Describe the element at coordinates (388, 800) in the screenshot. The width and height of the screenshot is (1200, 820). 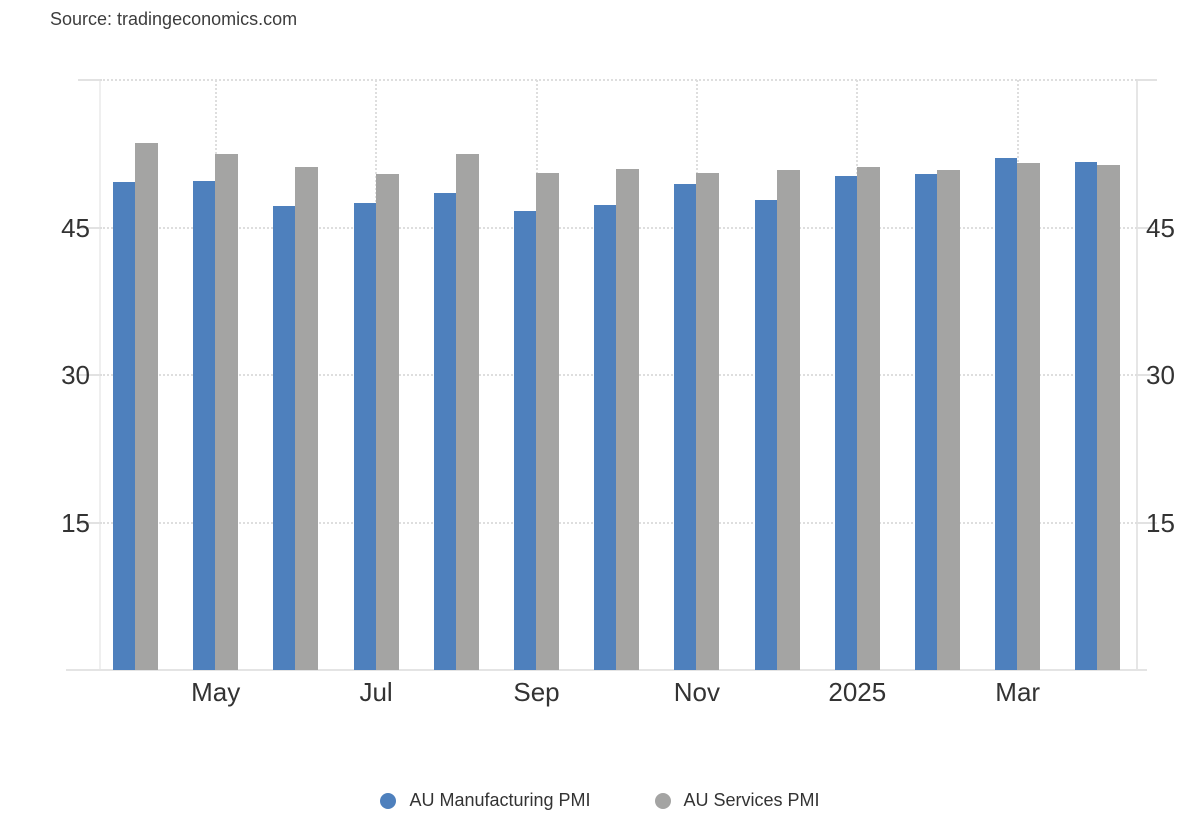
I see `manufacturing-series-swatch` at that location.